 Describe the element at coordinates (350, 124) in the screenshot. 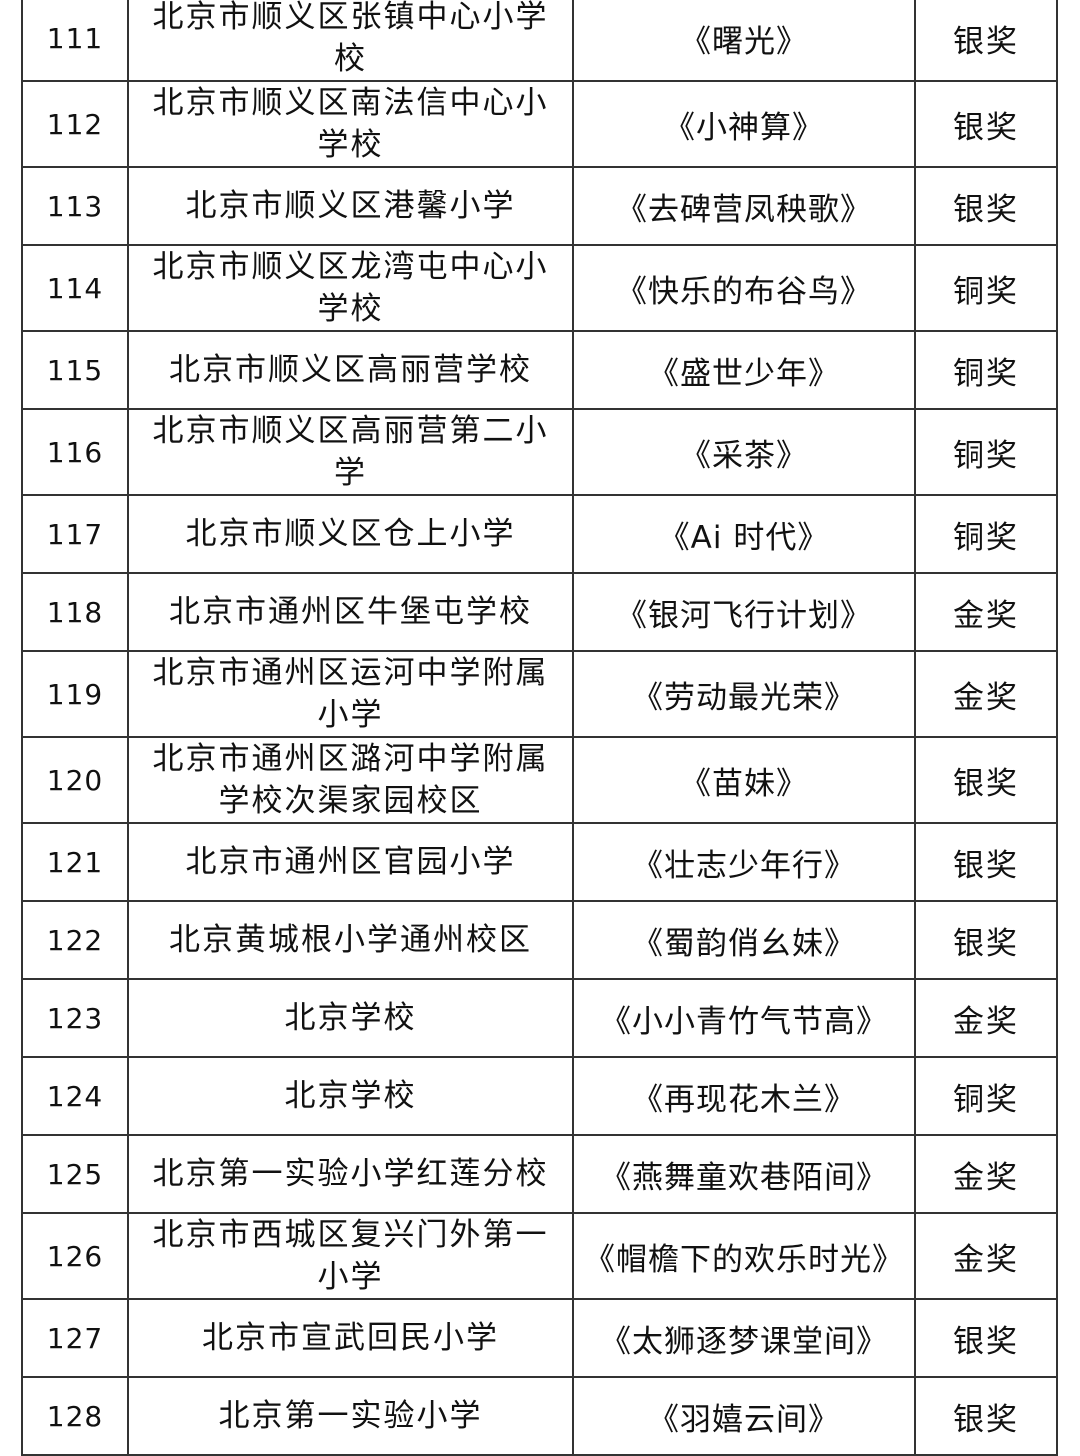

I see `school-name: 北京市顺义区南法信中心小学校` at that location.